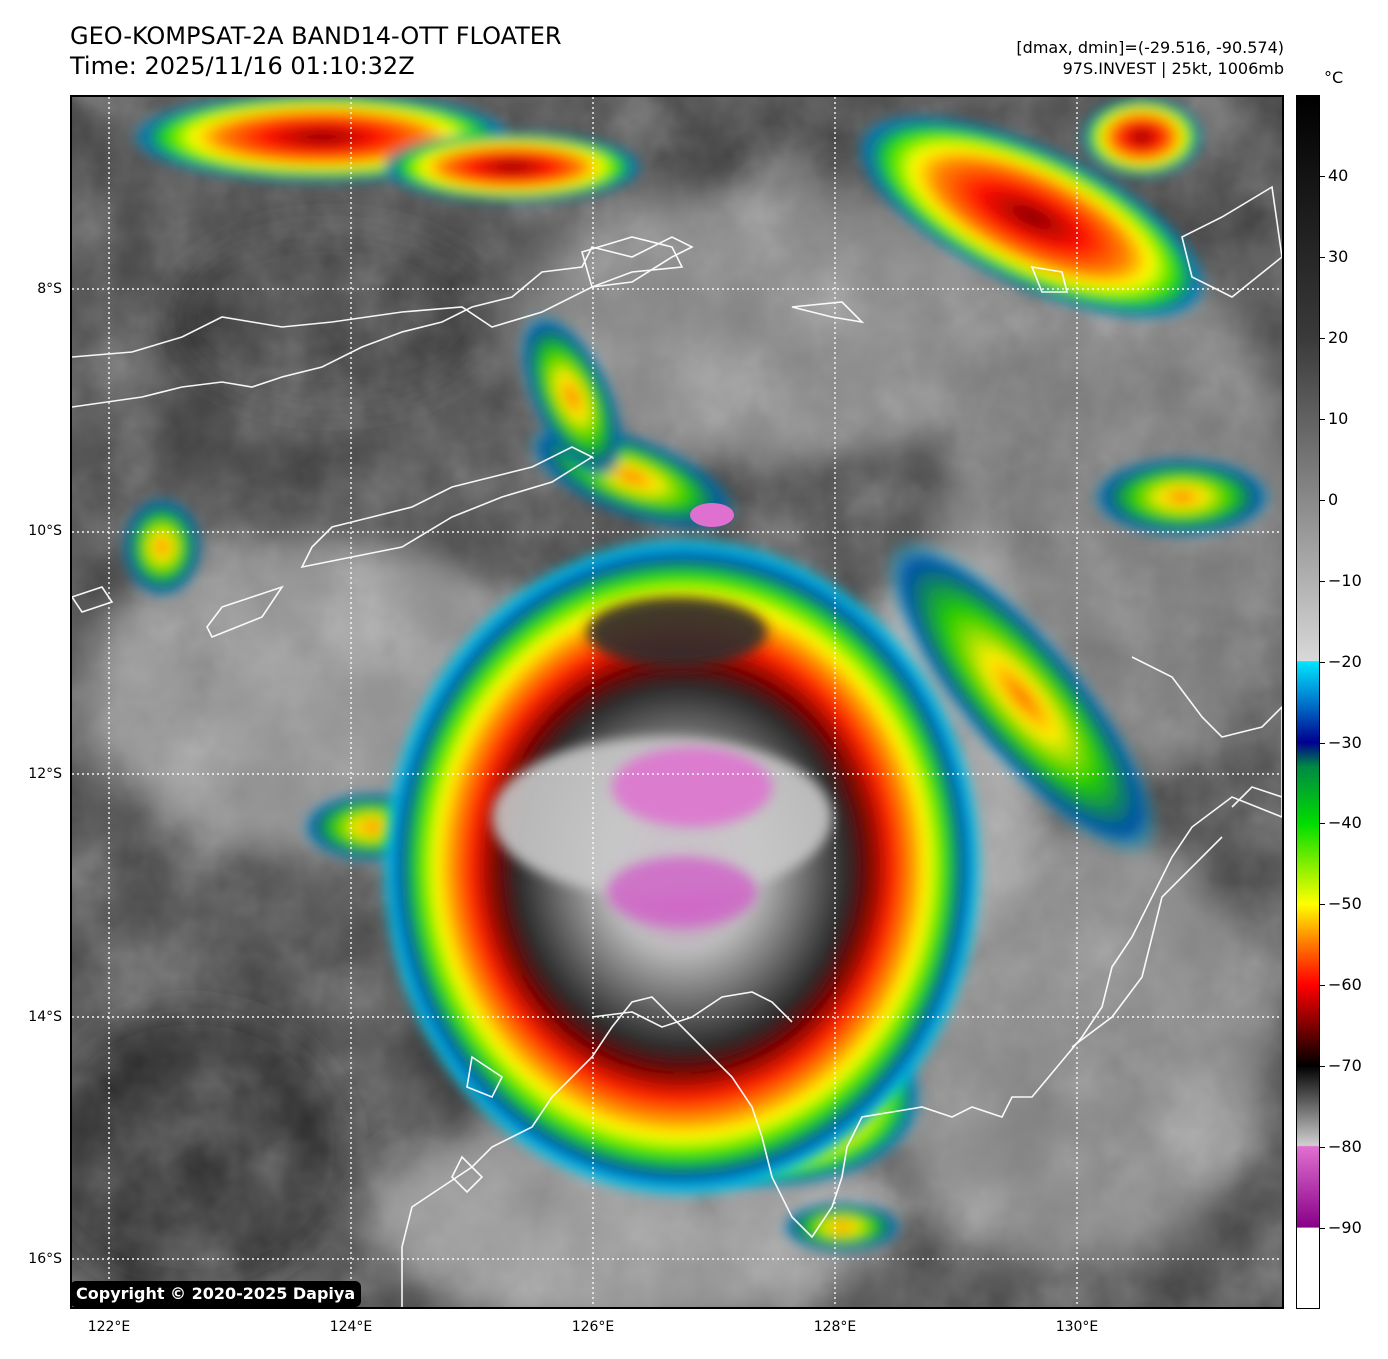  I want to click on colorbar-tick-label: −10, so click(1345, 580).